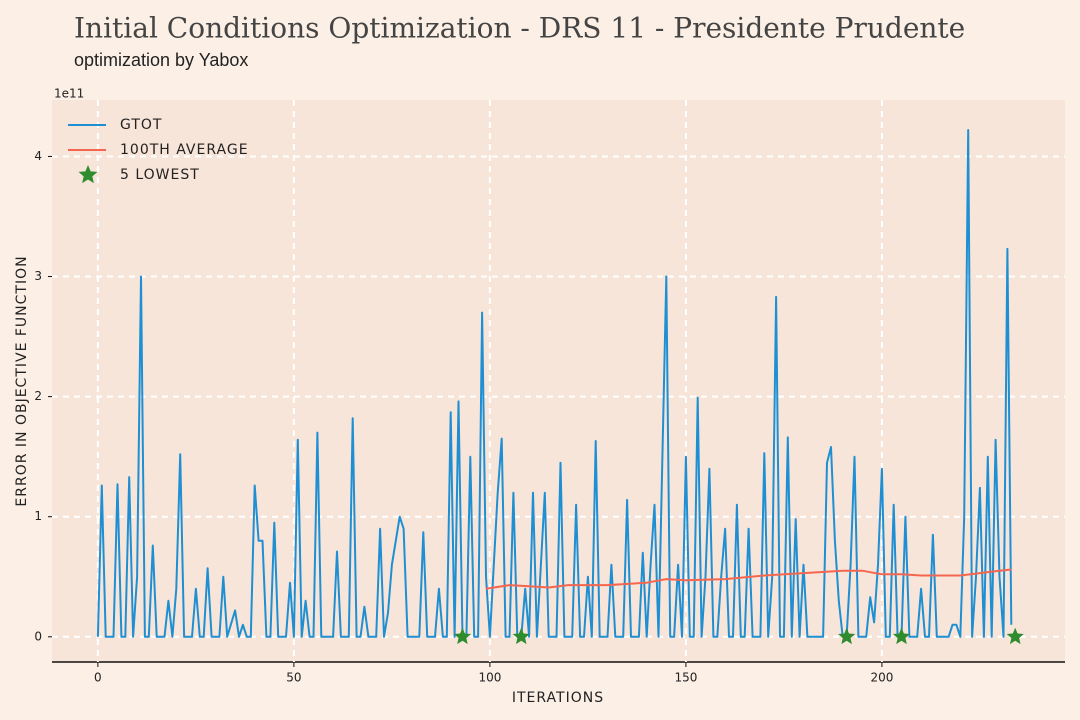 This screenshot has width=1080, height=720. Describe the element at coordinates (38, 516) in the screenshot. I see `y-tick-label: 1` at that location.